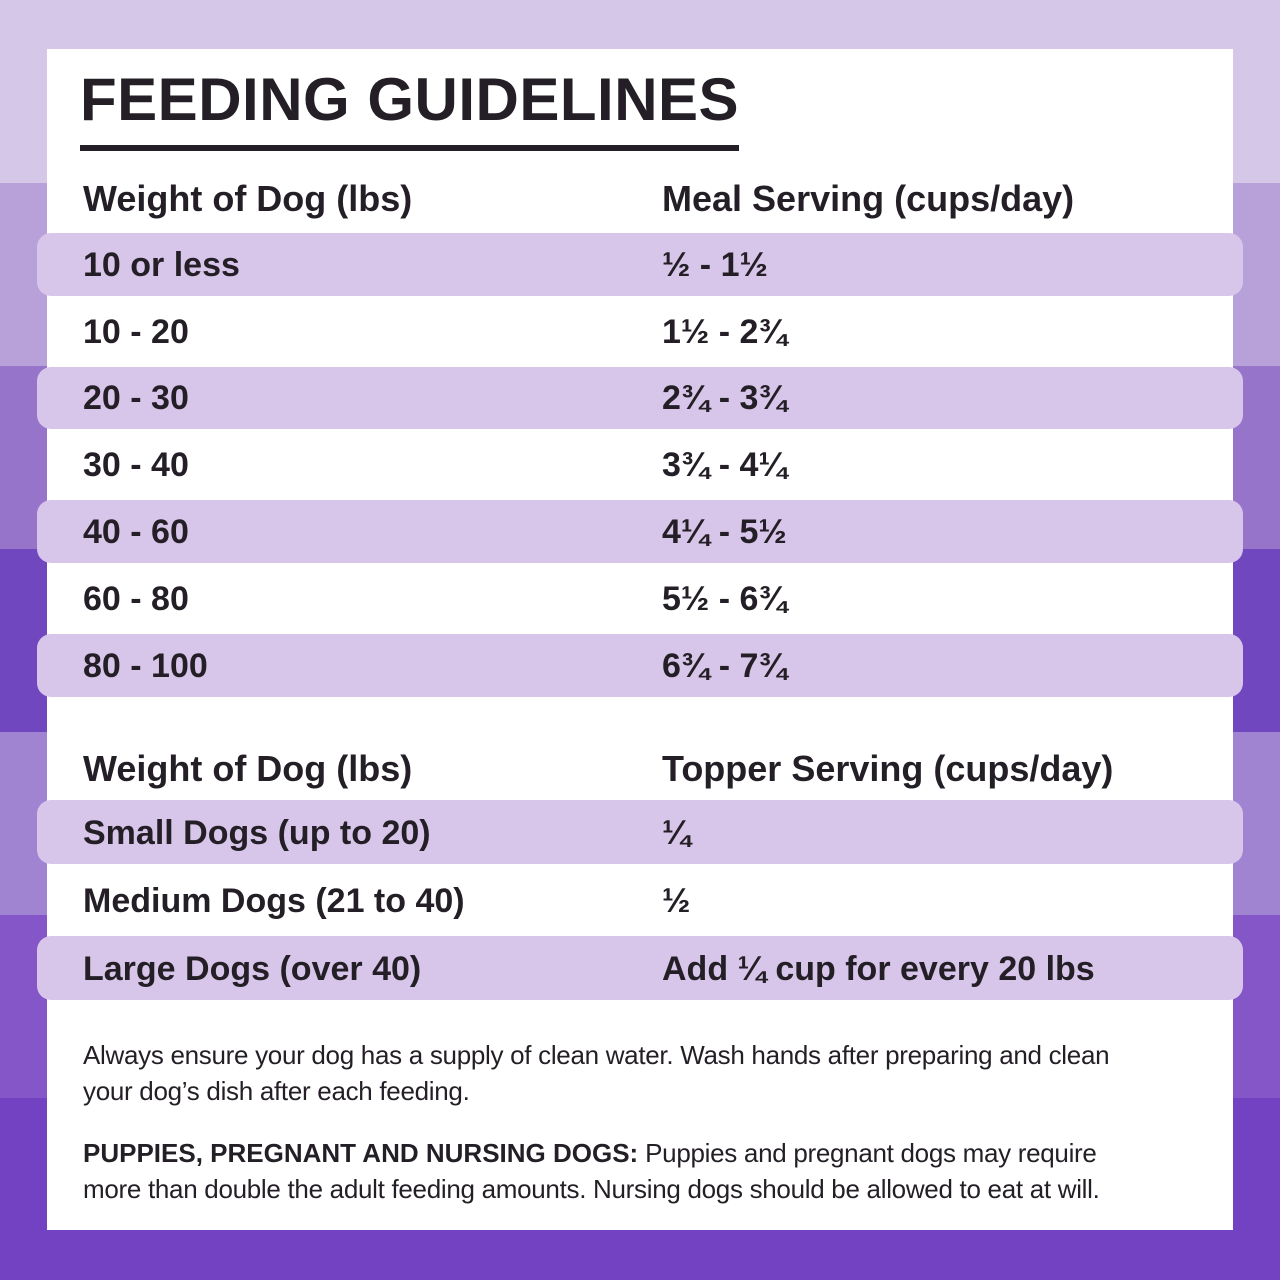  What do you see at coordinates (136, 465) in the screenshot?
I see `weight-cell: 30 - 40` at bounding box center [136, 465].